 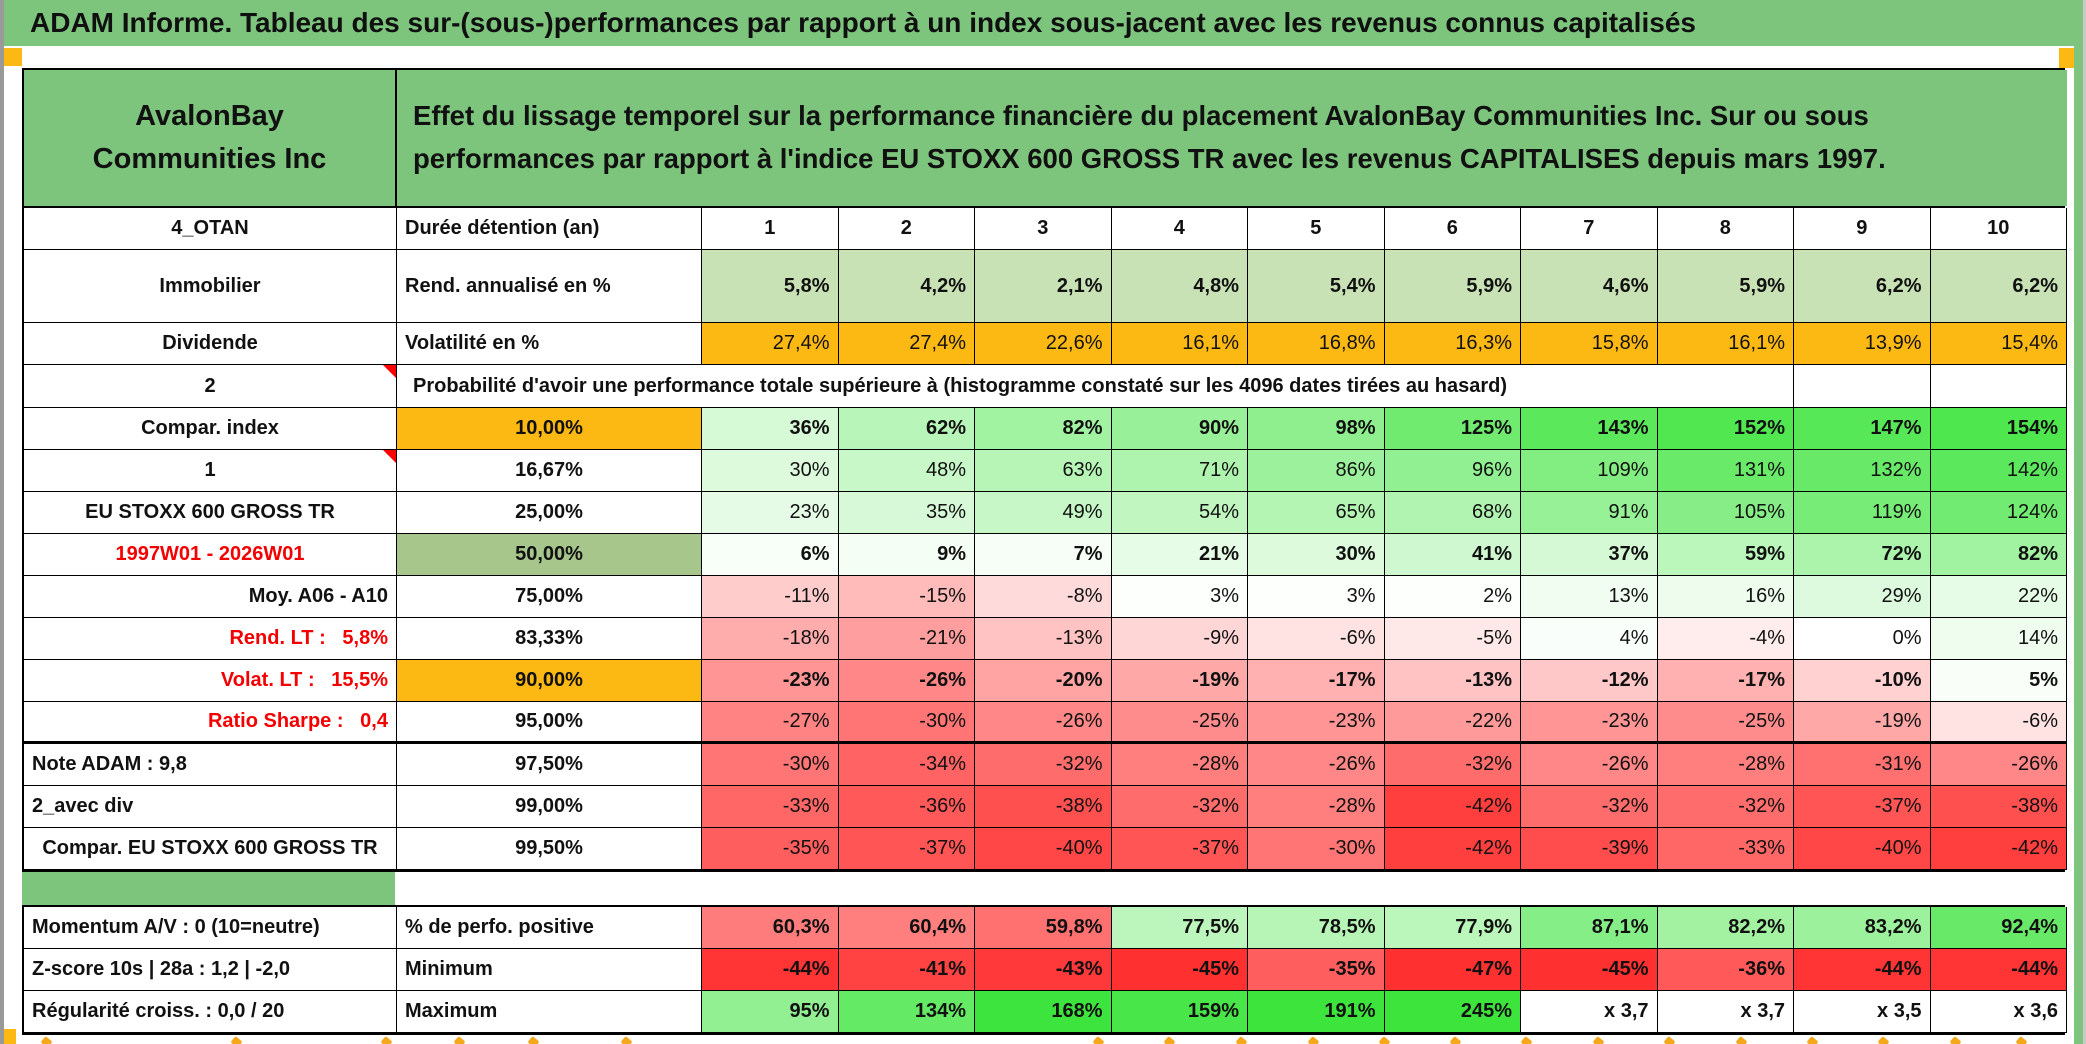 I want to click on row-metric-volat: Volatilité en %, so click(x=549, y=344).